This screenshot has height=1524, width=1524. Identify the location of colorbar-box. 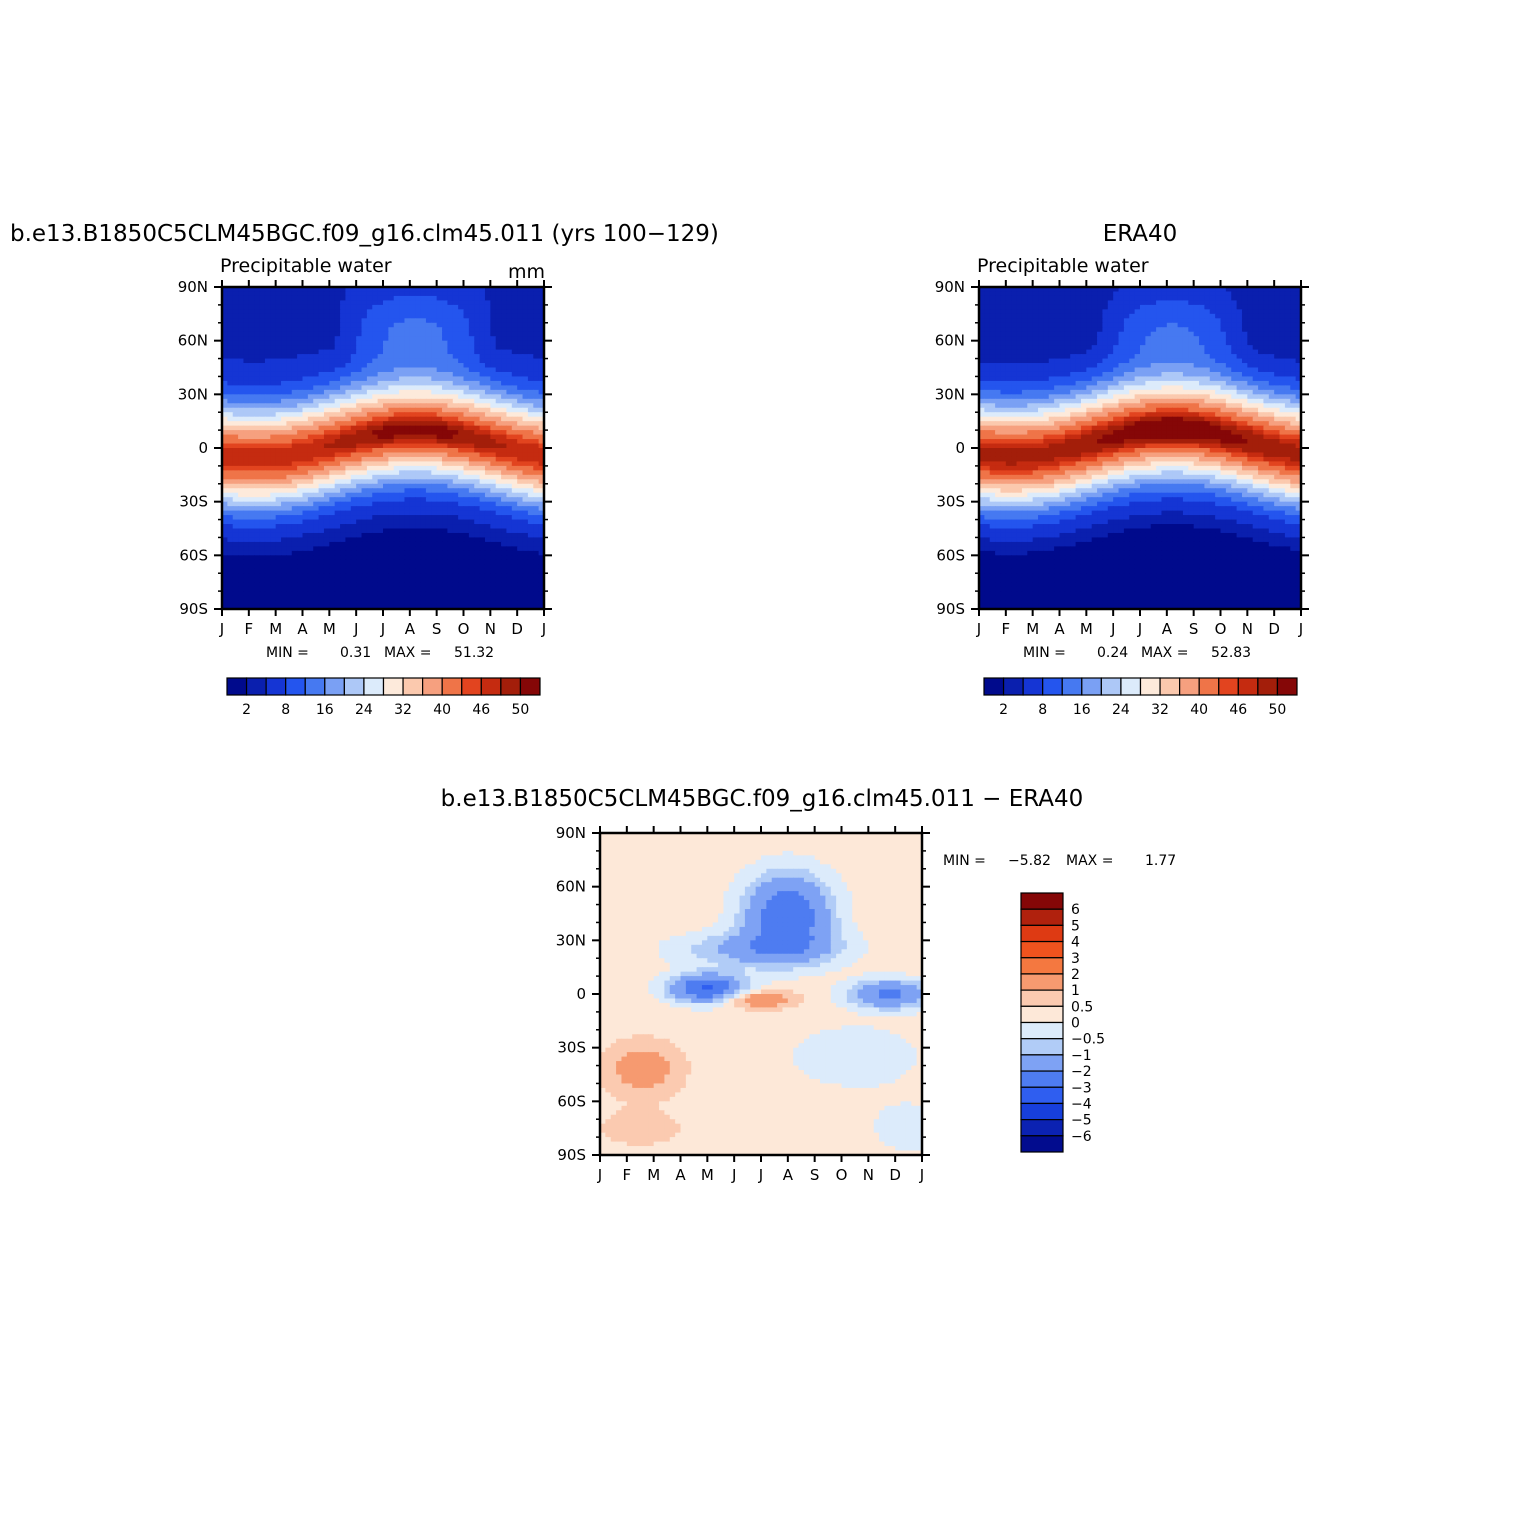
(452, 686).